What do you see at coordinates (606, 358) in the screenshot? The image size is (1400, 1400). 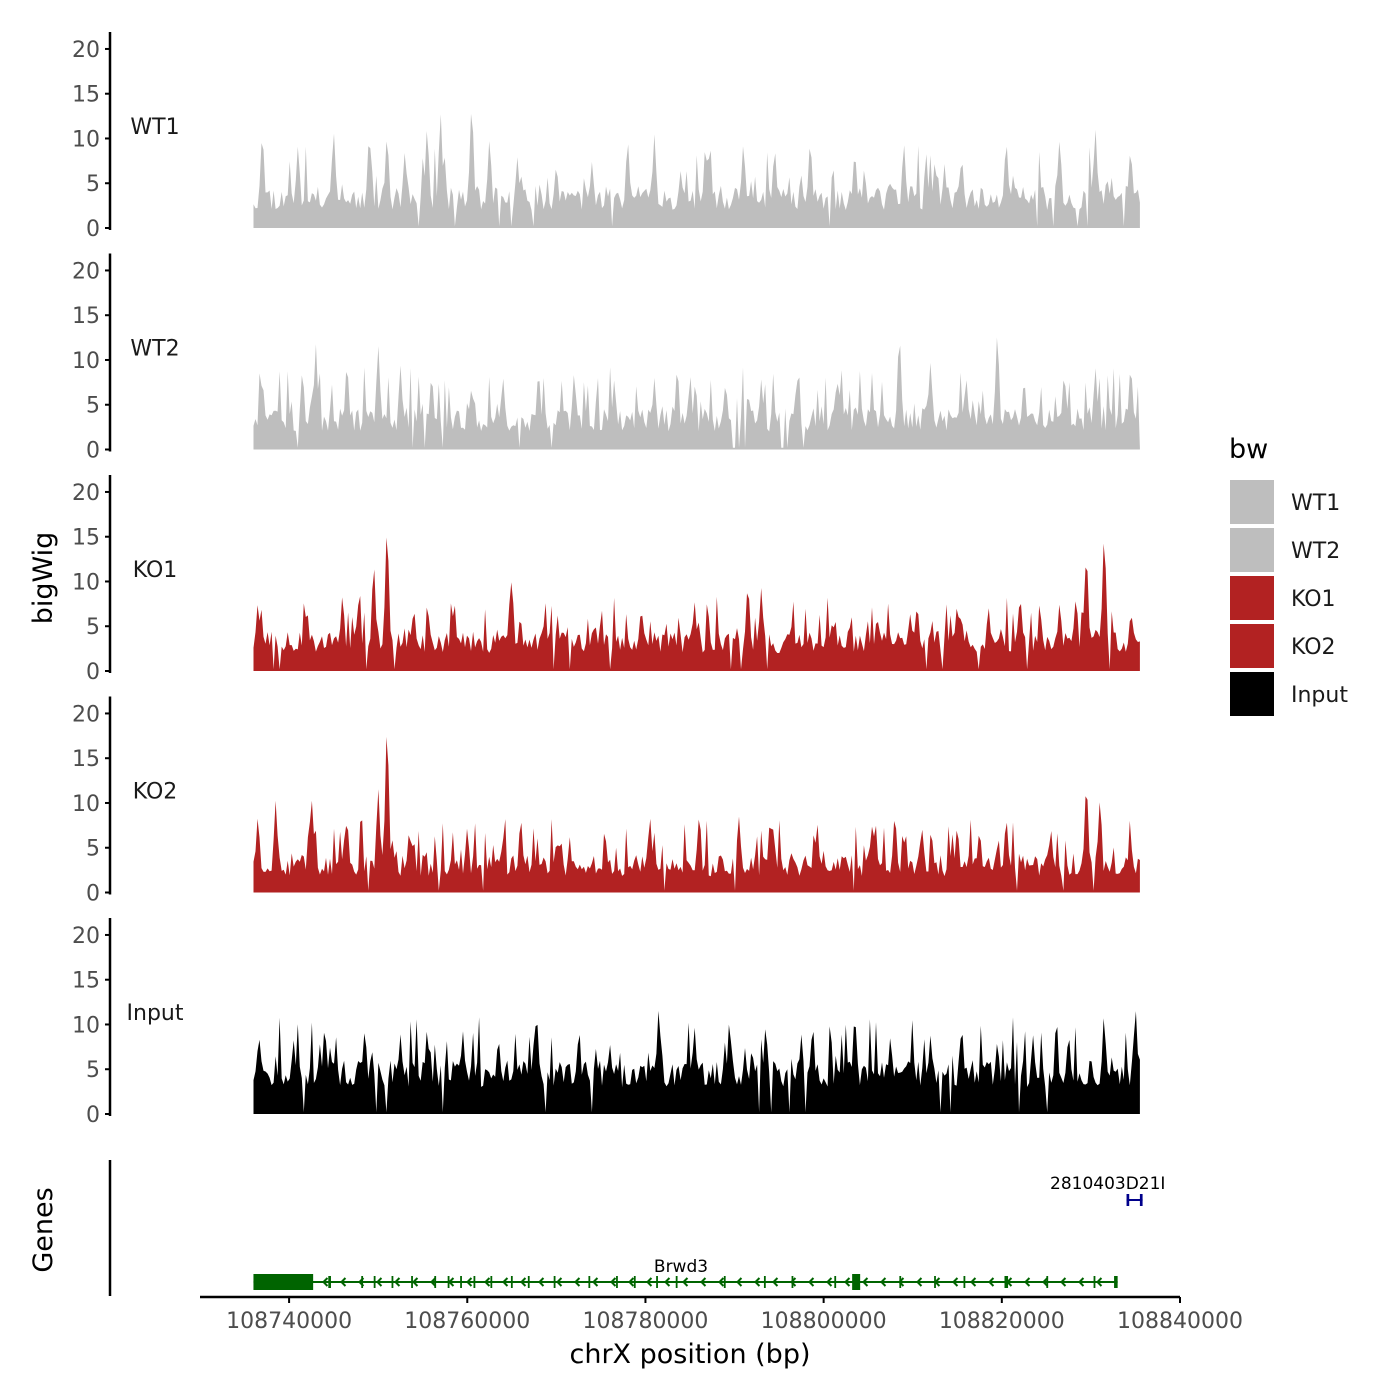 I see `track-wt2: 0 5 10 15 20 WT2` at bounding box center [606, 358].